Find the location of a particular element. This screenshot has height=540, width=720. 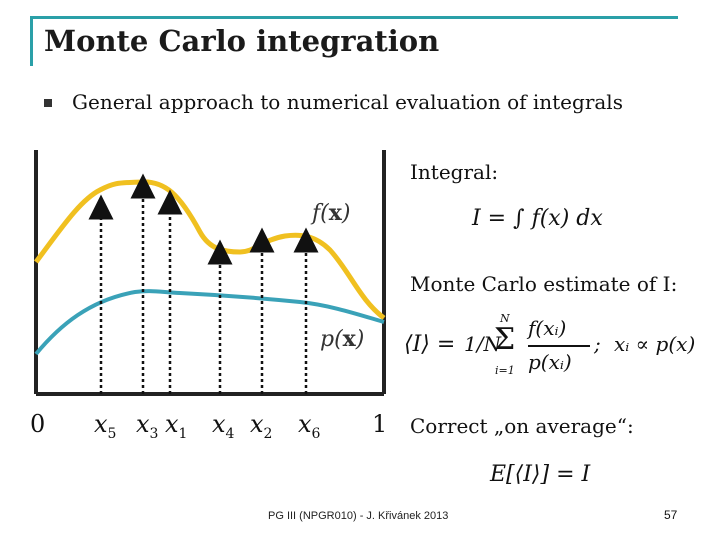

fraction-bar is located at coordinates (559, 346).